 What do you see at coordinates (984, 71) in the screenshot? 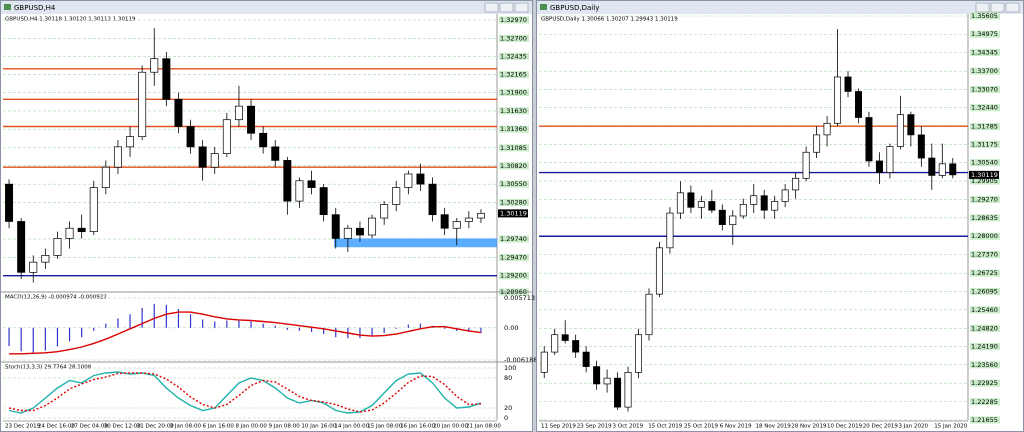
I see `price-tick-label: 1.33700` at bounding box center [984, 71].